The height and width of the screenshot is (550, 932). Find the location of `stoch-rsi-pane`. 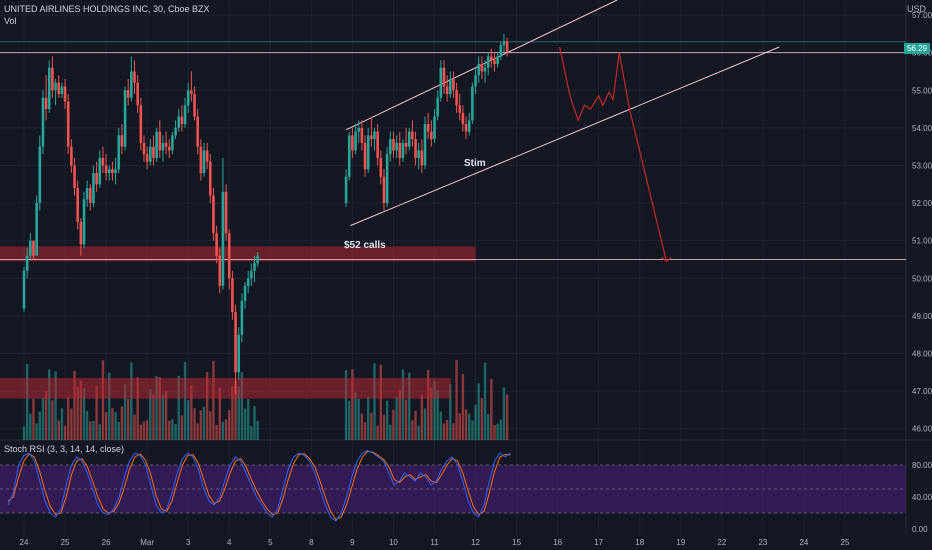

stoch-rsi-pane is located at coordinates (453, 486).